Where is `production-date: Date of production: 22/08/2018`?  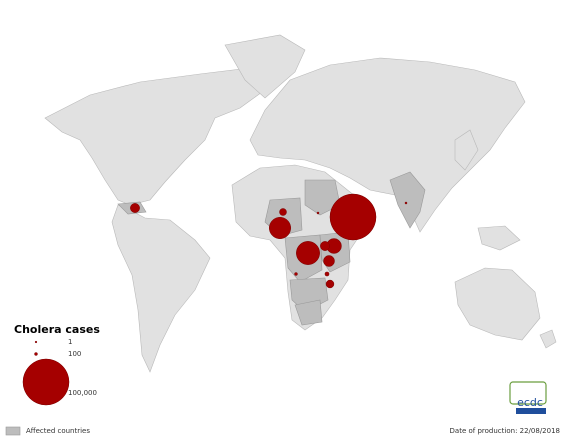
production-date: Date of production: 22/08/2018 is located at coordinates (505, 431).